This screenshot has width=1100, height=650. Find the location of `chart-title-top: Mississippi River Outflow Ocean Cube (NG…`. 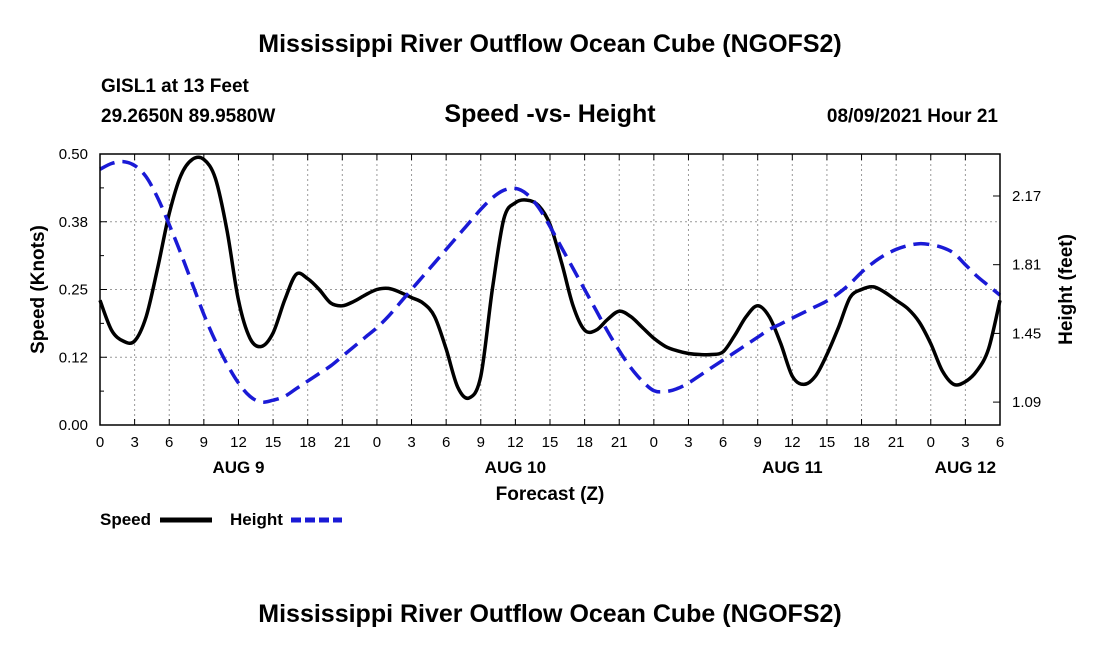

chart-title-top: Mississippi River Outflow Ocean Cube (NG… is located at coordinates (550, 44).